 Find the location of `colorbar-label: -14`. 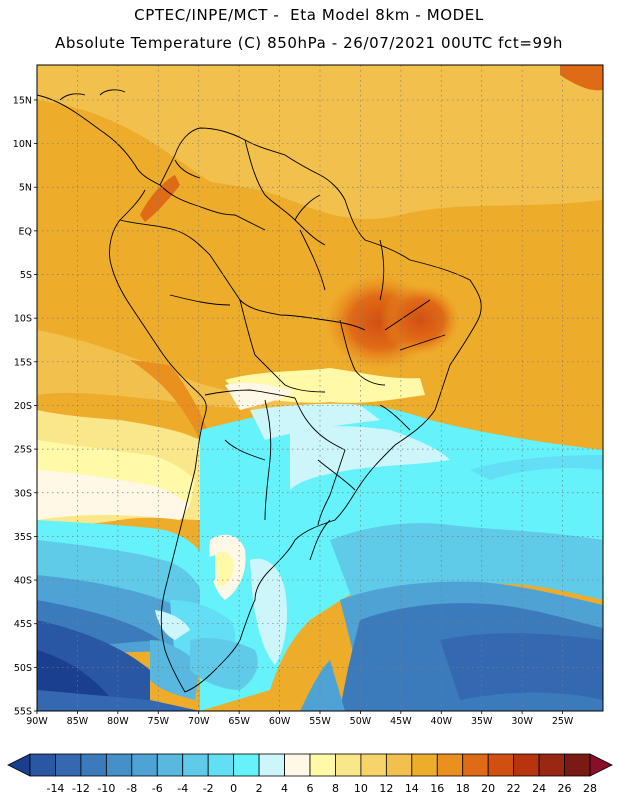

colorbar-label: -14 is located at coordinates (55, 788).